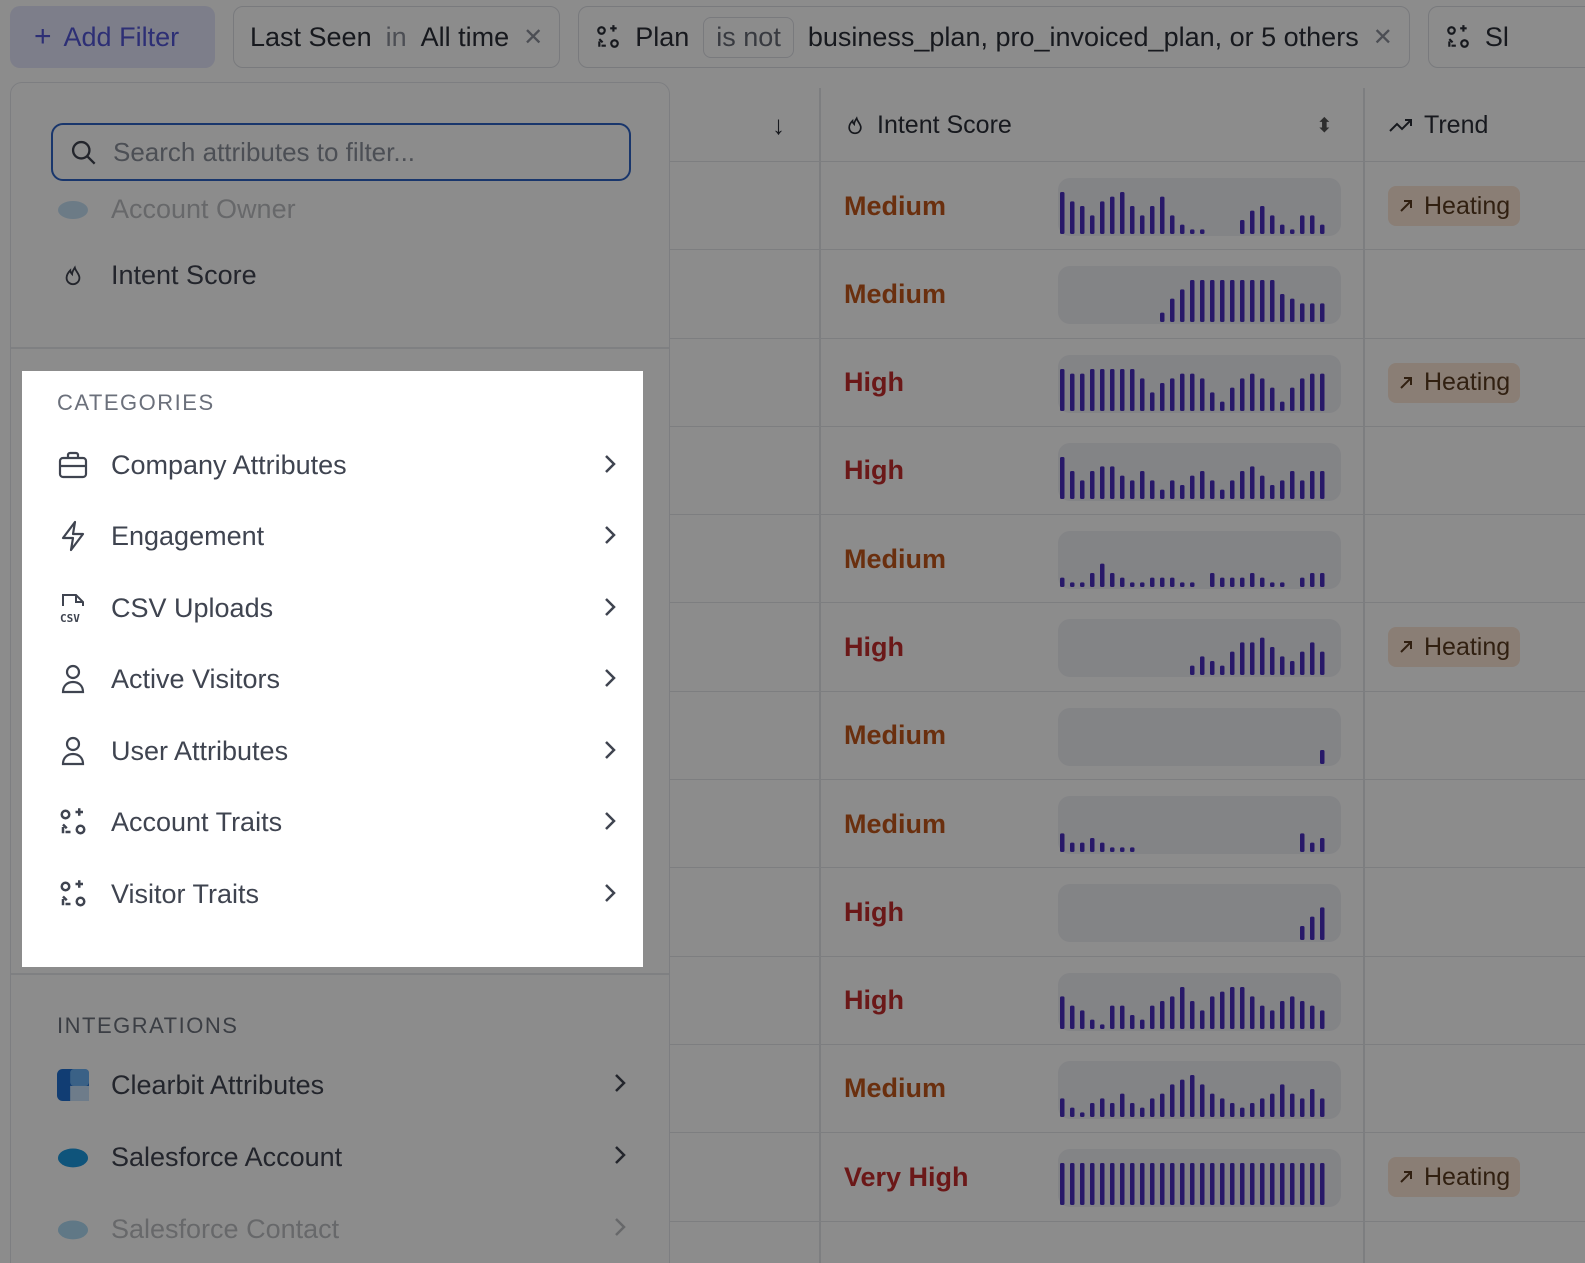 Image resolution: width=1585 pixels, height=1263 pixels. What do you see at coordinates (311, 36) in the screenshot?
I see `chip-field: Last Seen` at bounding box center [311, 36].